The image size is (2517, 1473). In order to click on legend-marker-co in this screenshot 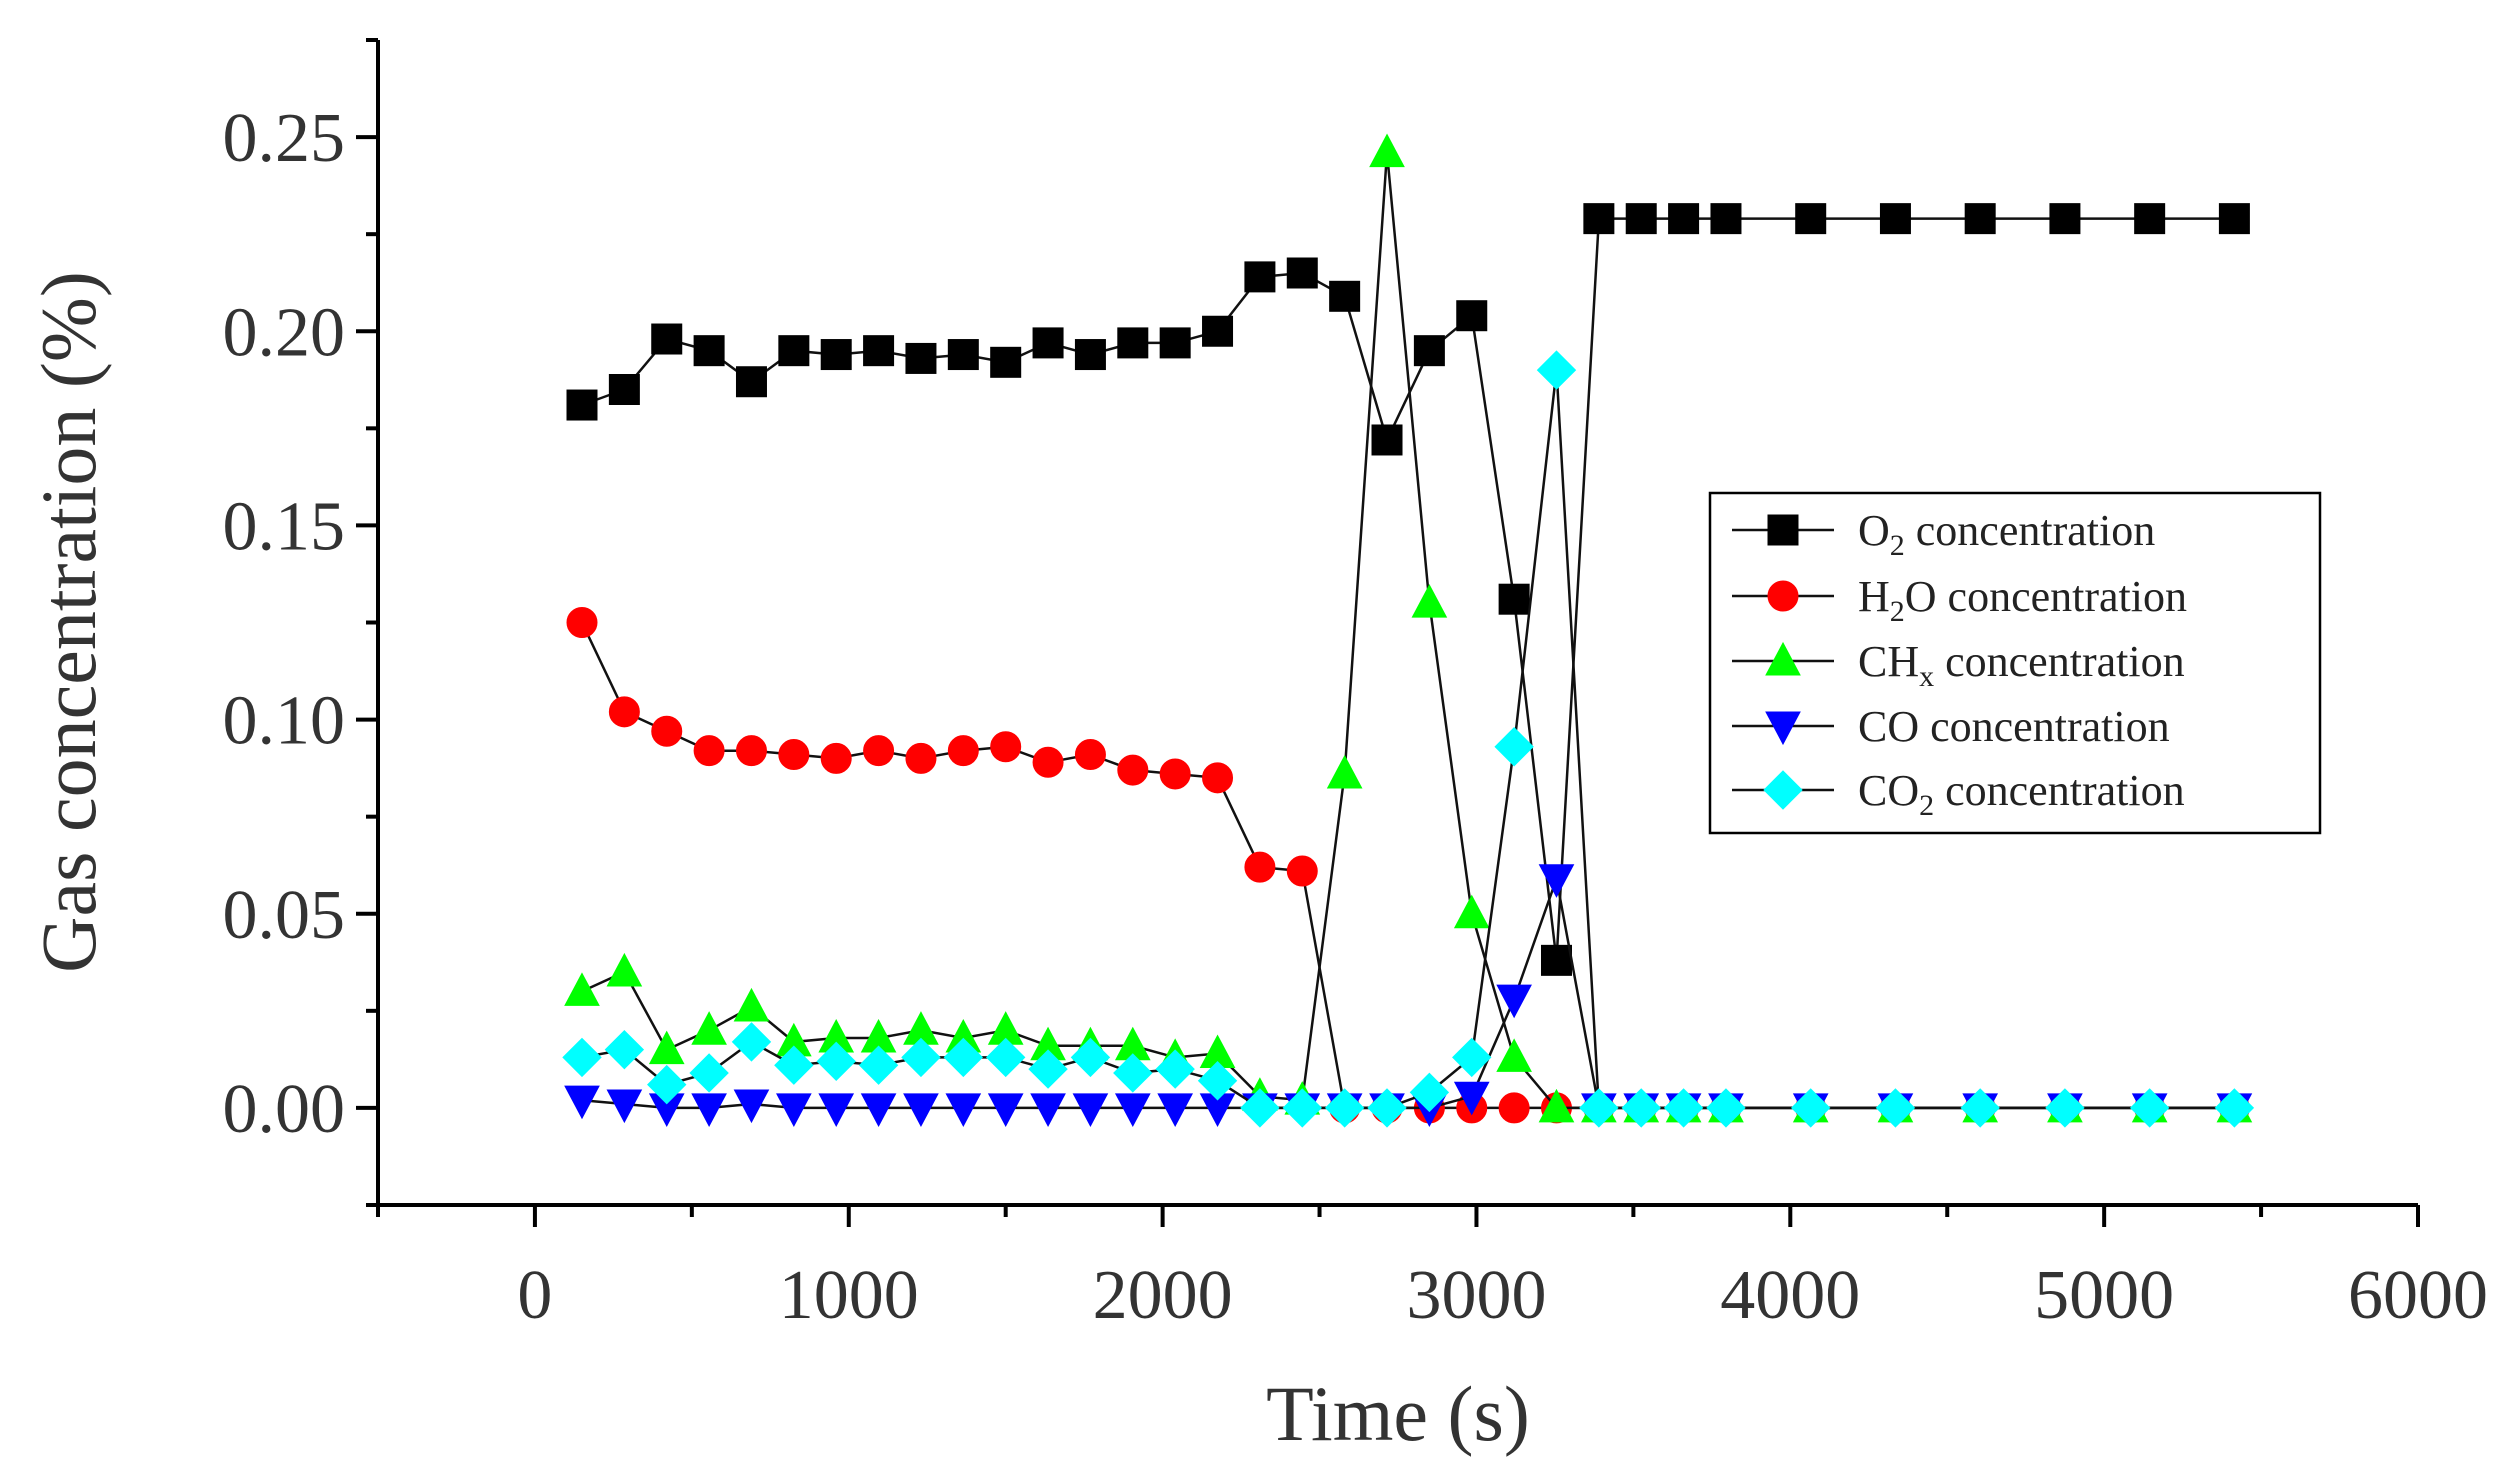, I will do `click(1783, 728)`.